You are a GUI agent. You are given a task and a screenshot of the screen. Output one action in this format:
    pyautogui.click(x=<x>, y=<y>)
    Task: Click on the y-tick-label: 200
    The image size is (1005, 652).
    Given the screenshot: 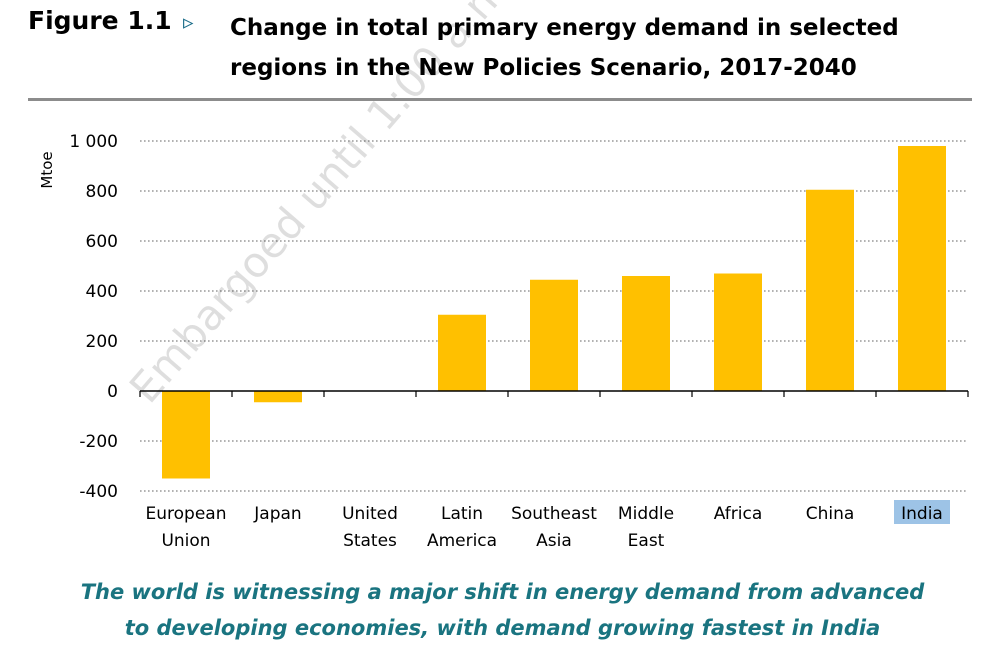 What is the action you would take?
    pyautogui.click(x=102, y=342)
    